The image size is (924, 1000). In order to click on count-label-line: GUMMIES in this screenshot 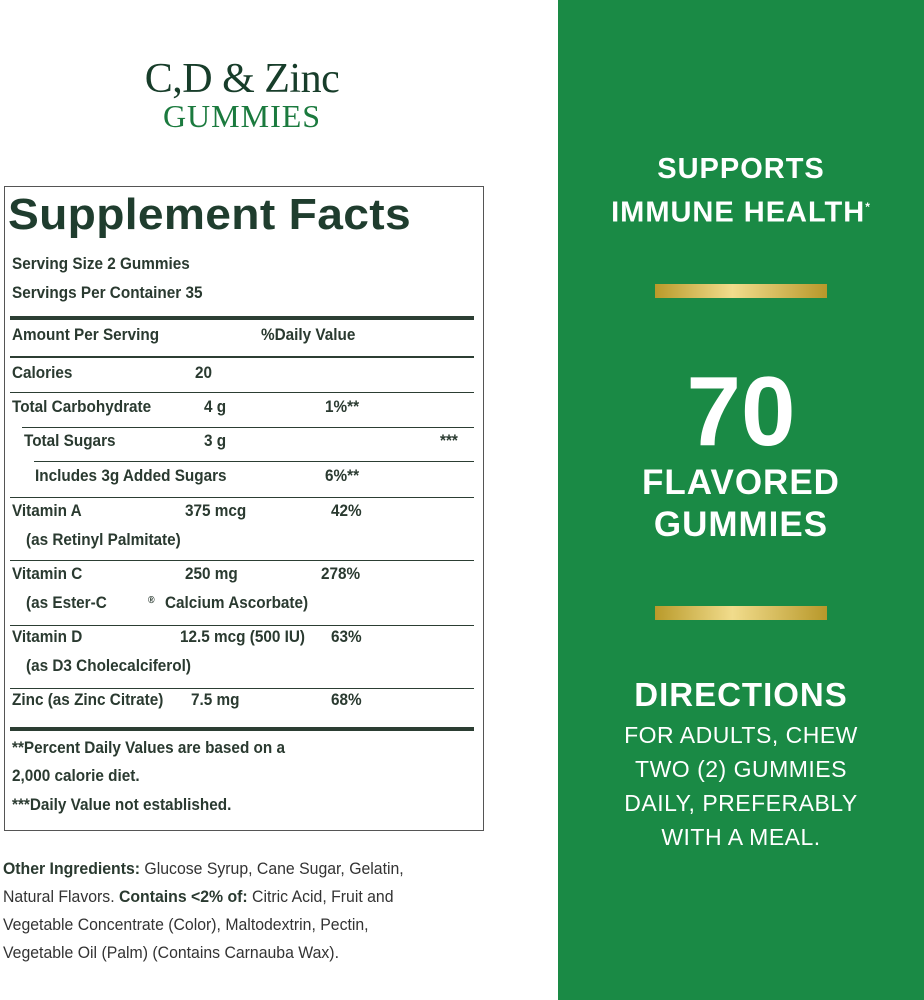, I will do `click(741, 524)`.